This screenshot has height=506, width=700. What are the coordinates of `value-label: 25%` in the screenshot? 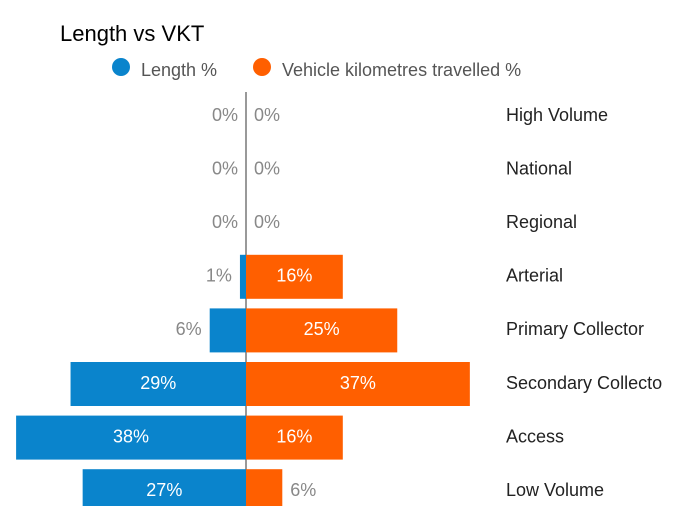 It's located at (322, 329).